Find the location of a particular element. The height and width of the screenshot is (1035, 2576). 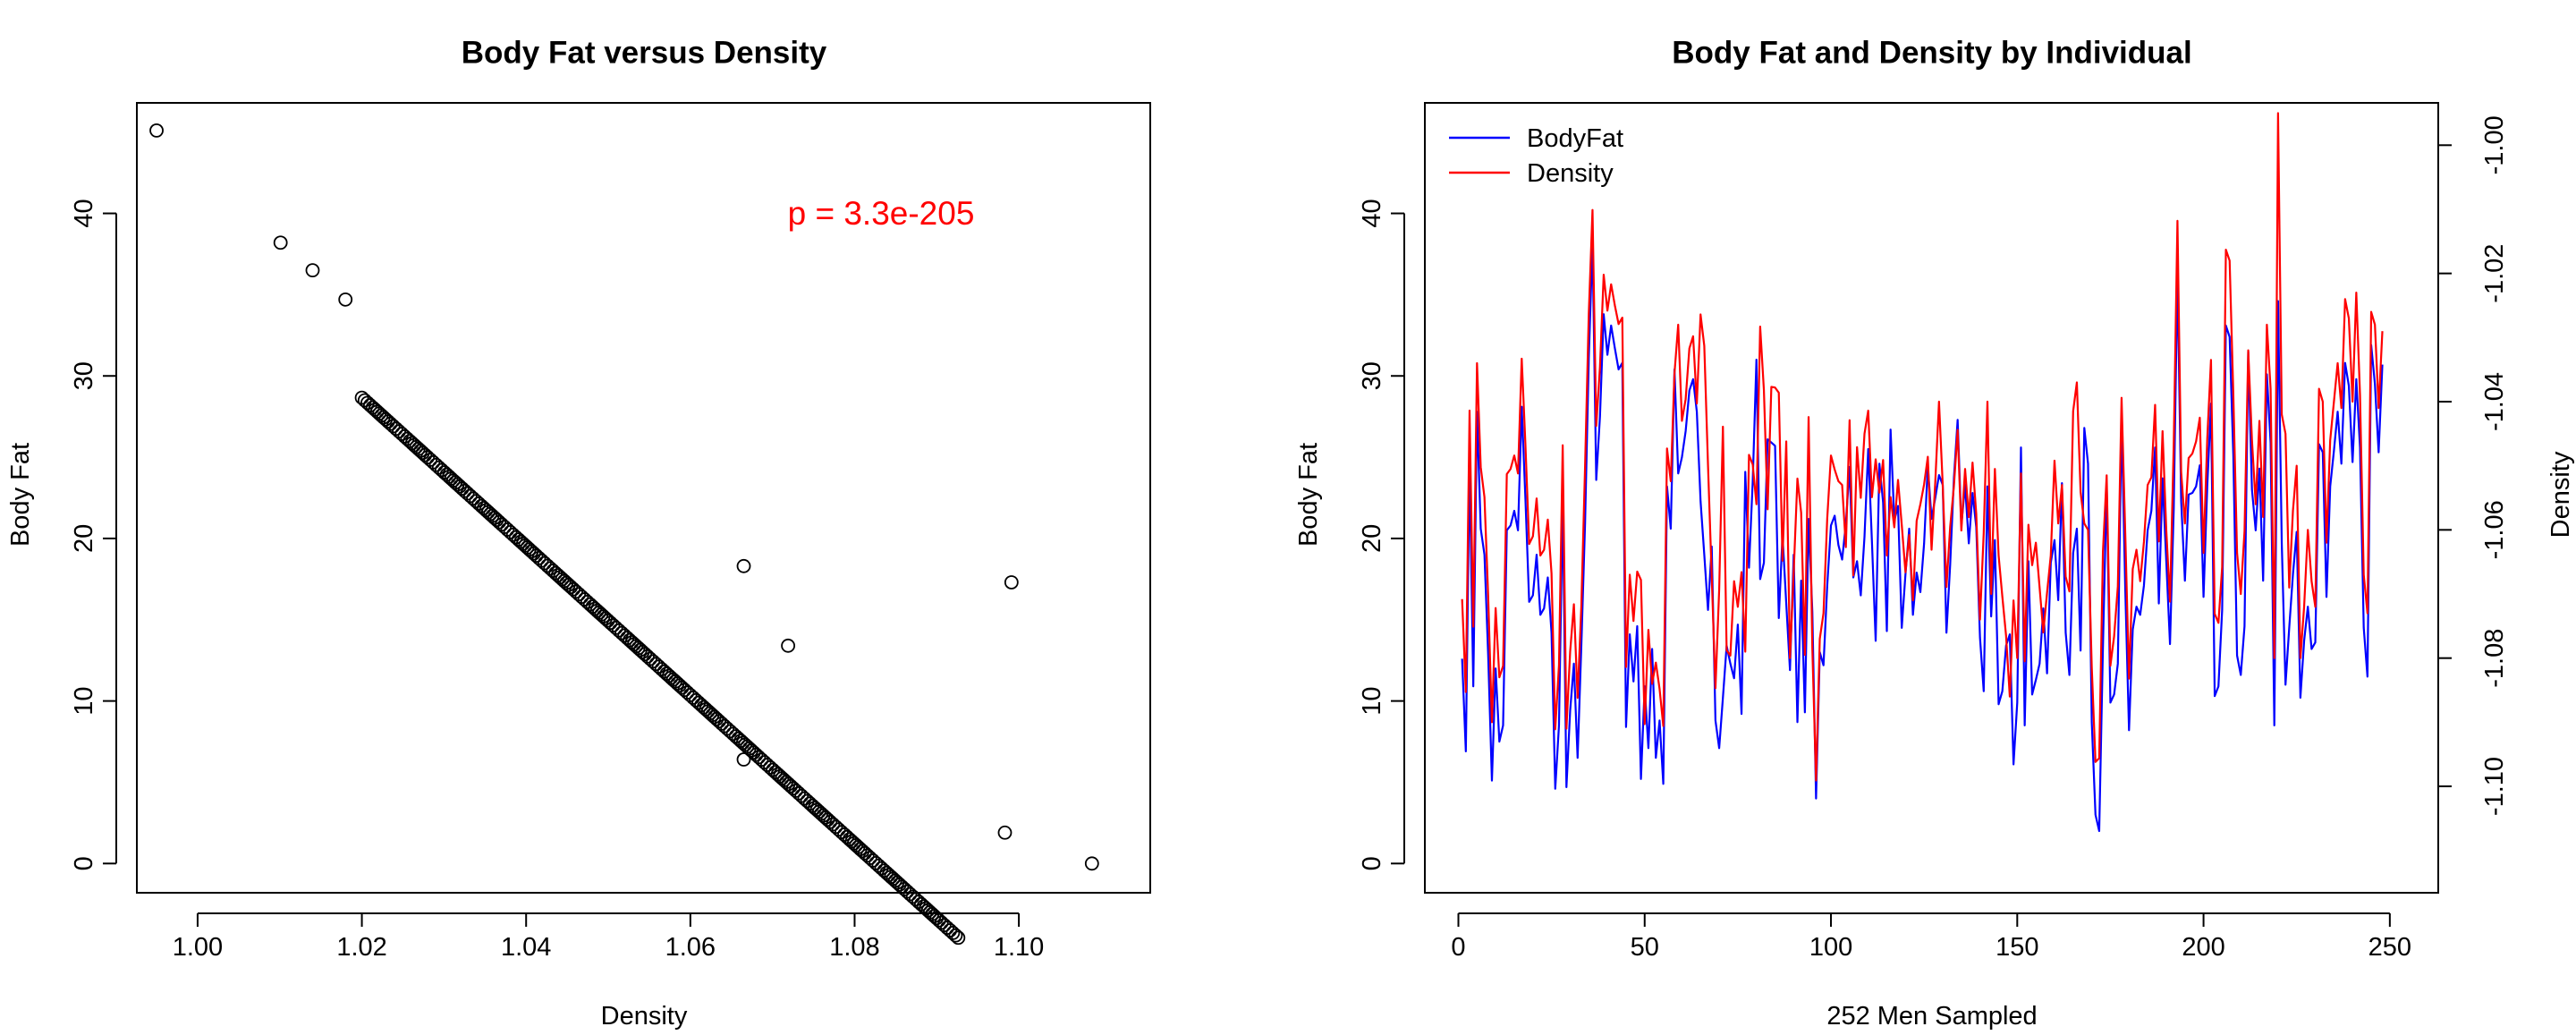

line-x-tick-label: 50 is located at coordinates (1645, 947).